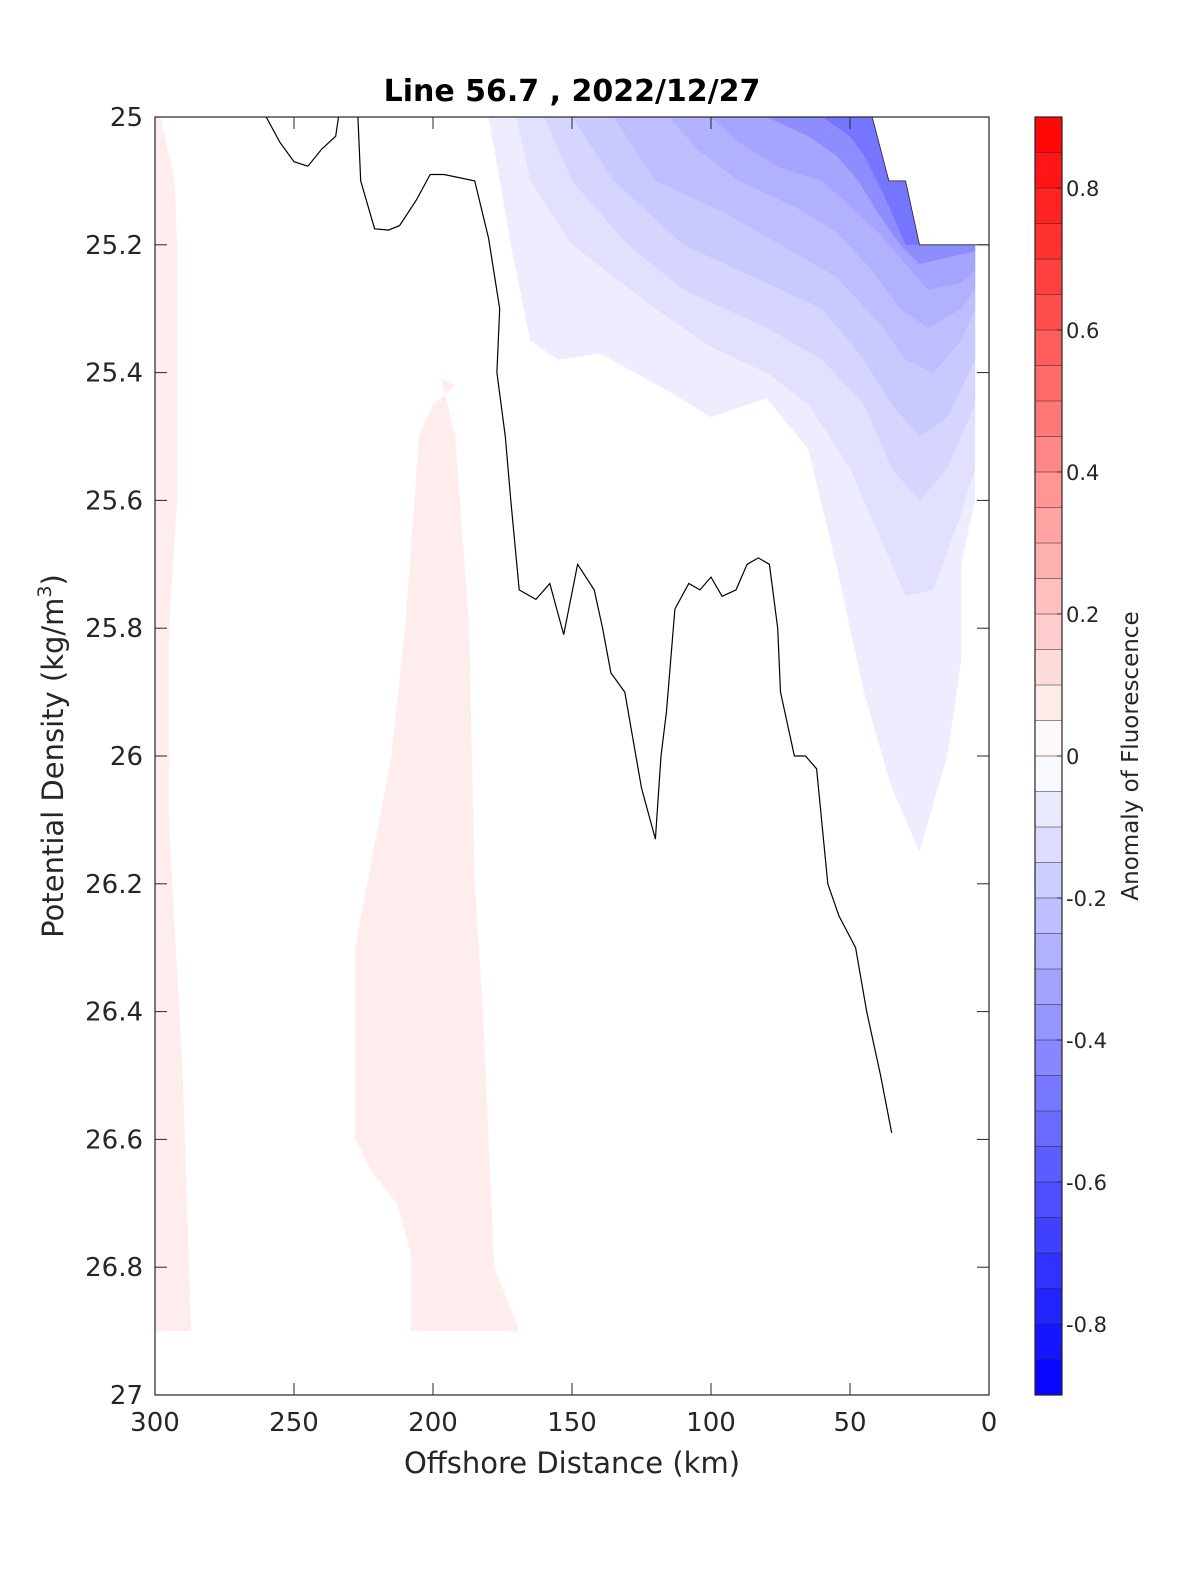  I want to click on colorbar-tick-label: 0.2, so click(1082, 615).